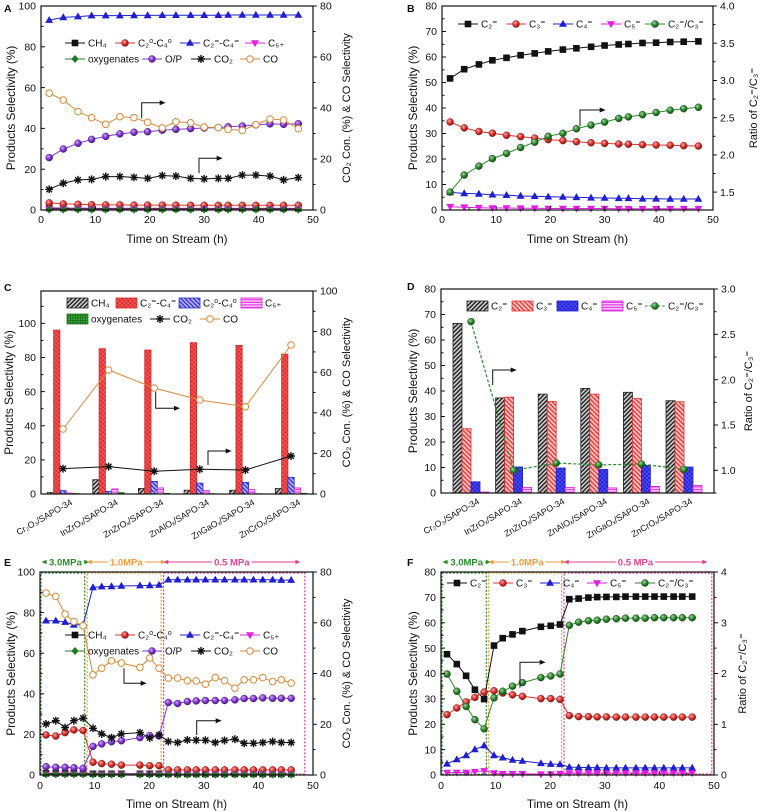 This screenshot has height=812, width=761. Describe the element at coordinates (270, 60) in the screenshot. I see `legend-label-co: CO` at that location.